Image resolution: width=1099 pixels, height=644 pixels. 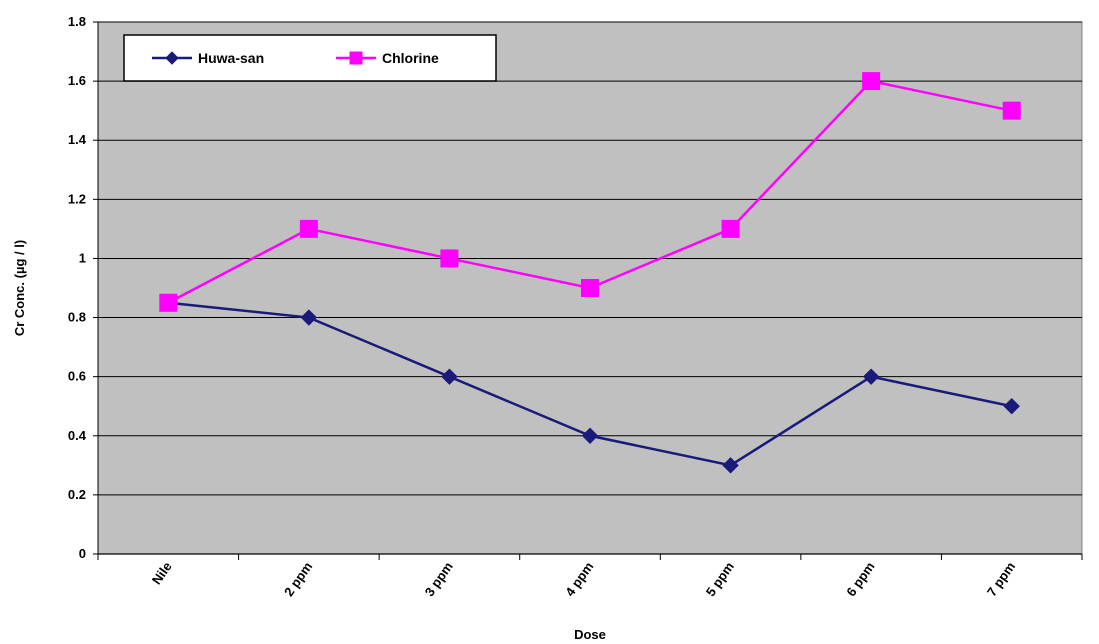 I want to click on x-tick-labels: Nile 2 ppm 3 ppm 4 ppm 5 ppm 6 ppm 7 ppm, so click(x=583, y=579).